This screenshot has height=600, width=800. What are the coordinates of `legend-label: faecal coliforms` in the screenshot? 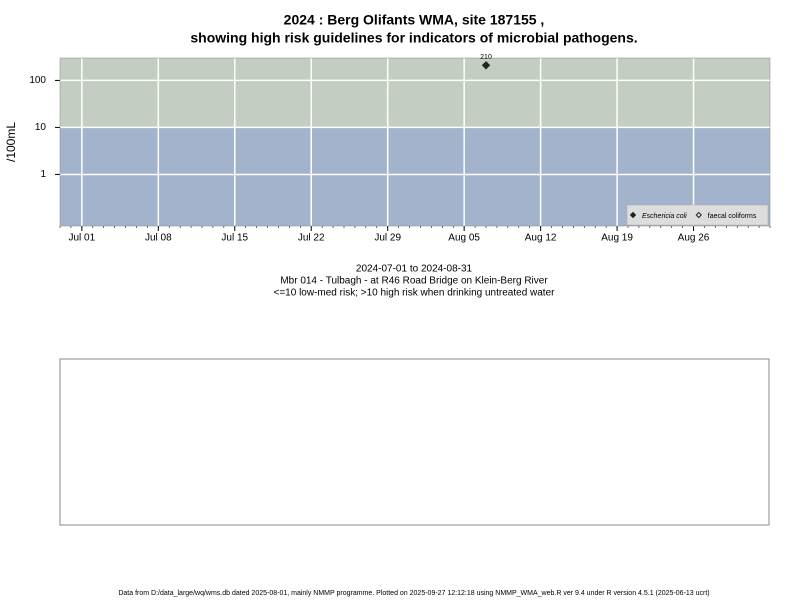 It's located at (732, 216).